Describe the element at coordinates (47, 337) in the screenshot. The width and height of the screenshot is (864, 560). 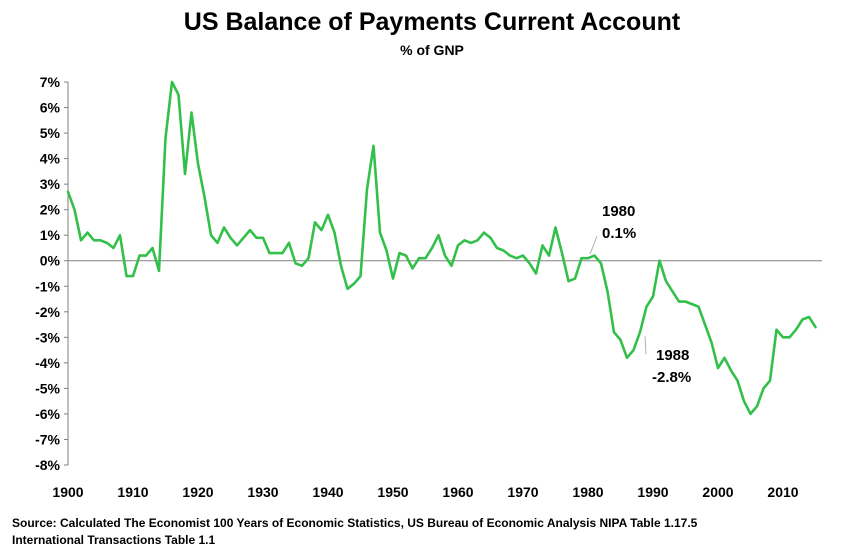
I see `y-tick-label: -3%` at that location.